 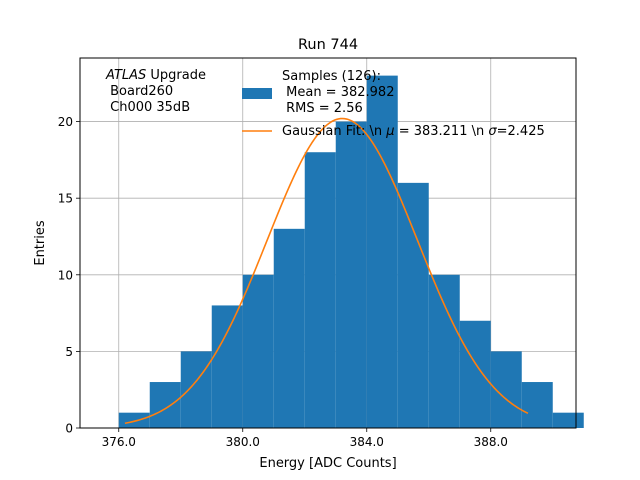 What do you see at coordinates (338, 92) in the screenshot?
I see `legend-samples-line-2: Mean = 382.982` at bounding box center [338, 92].